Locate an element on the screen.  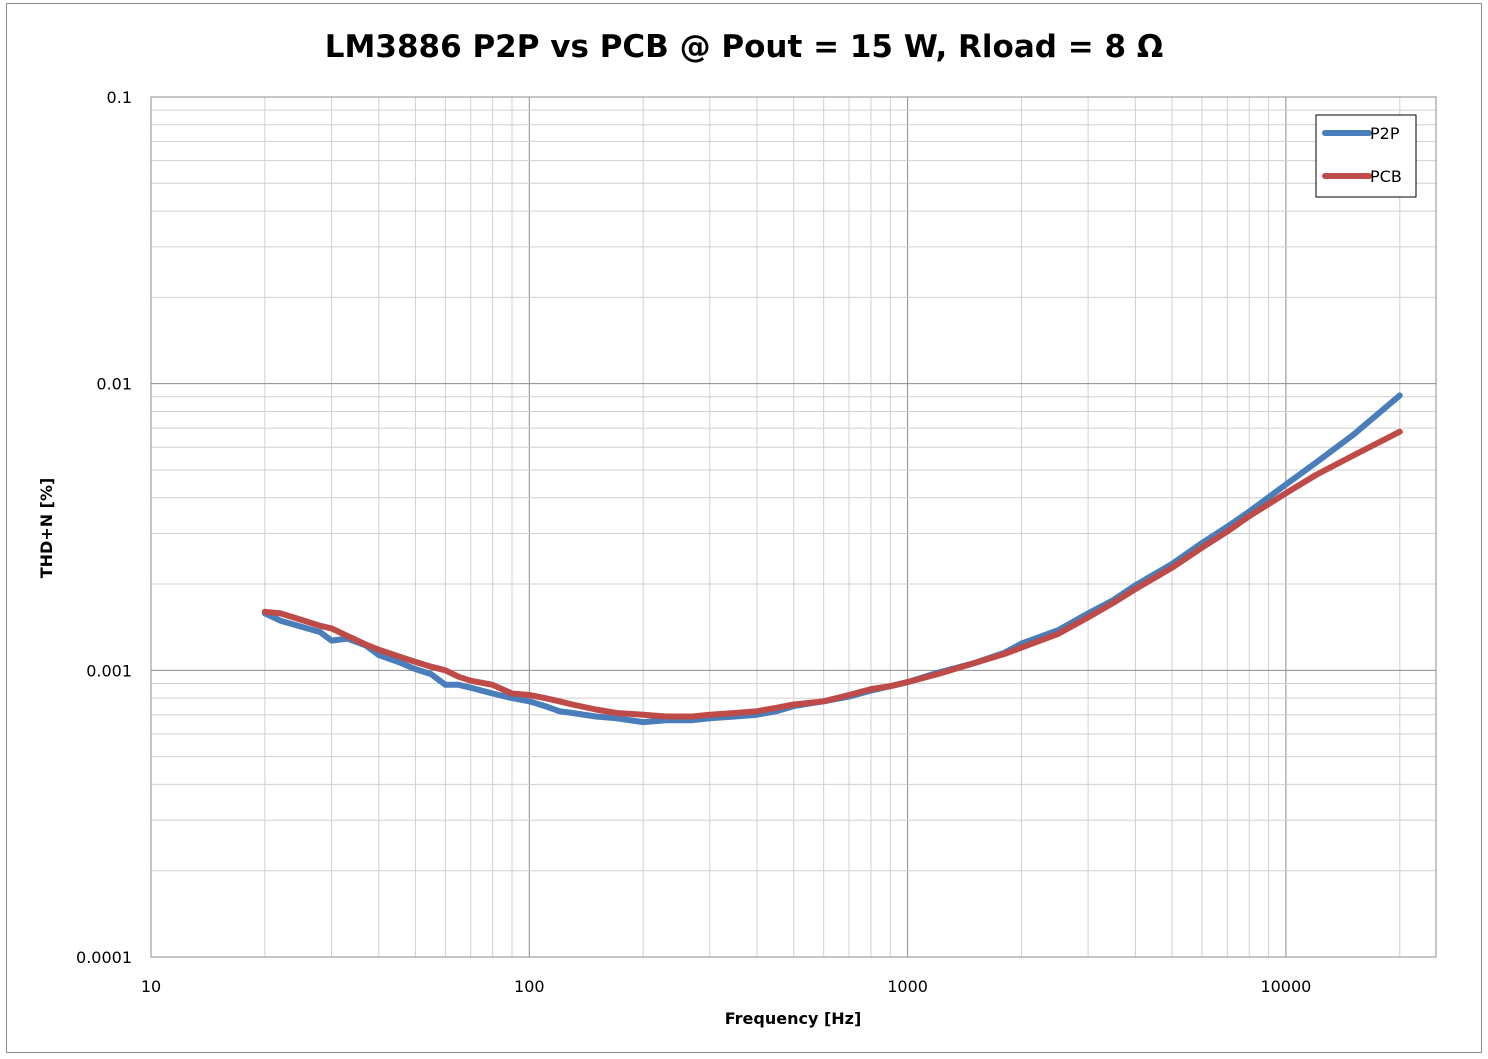
x-axis-label: Frequency [Hz] is located at coordinates (793, 1018).